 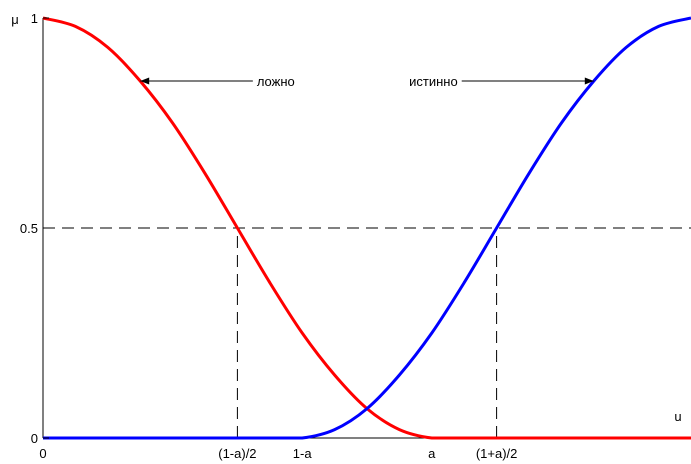 I want to click on x-axis-label: u, so click(x=677, y=416).